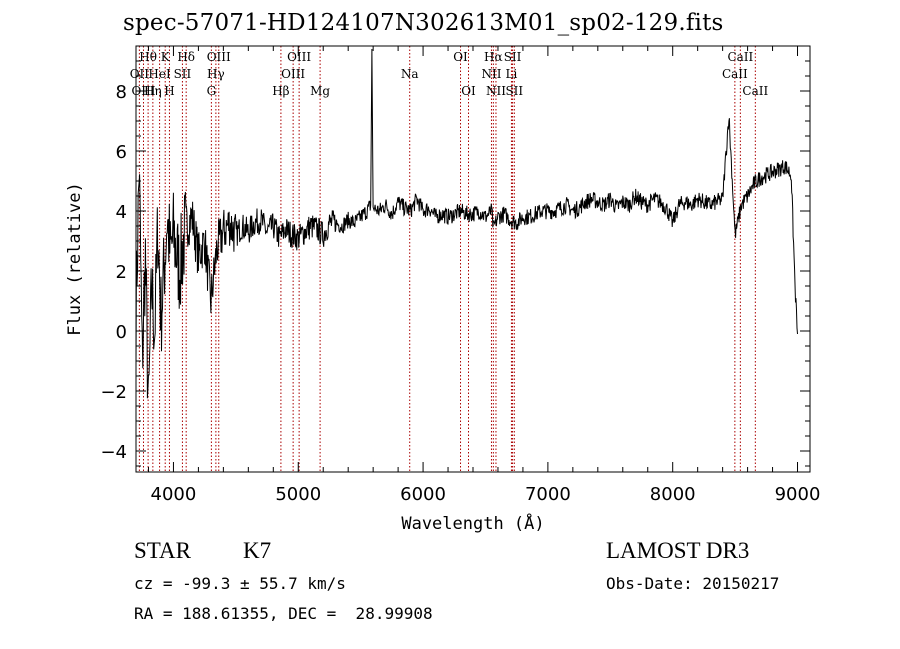 Image resolution: width=900 pixels, height=649 pixels. Describe the element at coordinates (548, 494) in the screenshot. I see `x-tick-label: 7000` at that location.